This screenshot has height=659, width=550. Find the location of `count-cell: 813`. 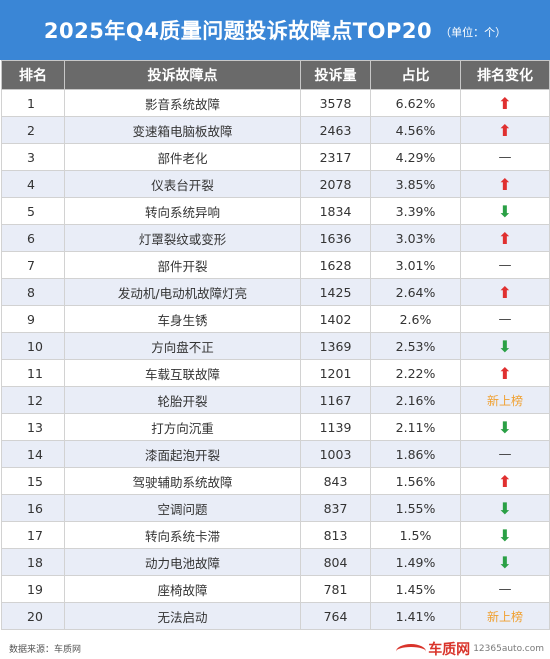

count-cell: 813 is located at coordinates (335, 535).